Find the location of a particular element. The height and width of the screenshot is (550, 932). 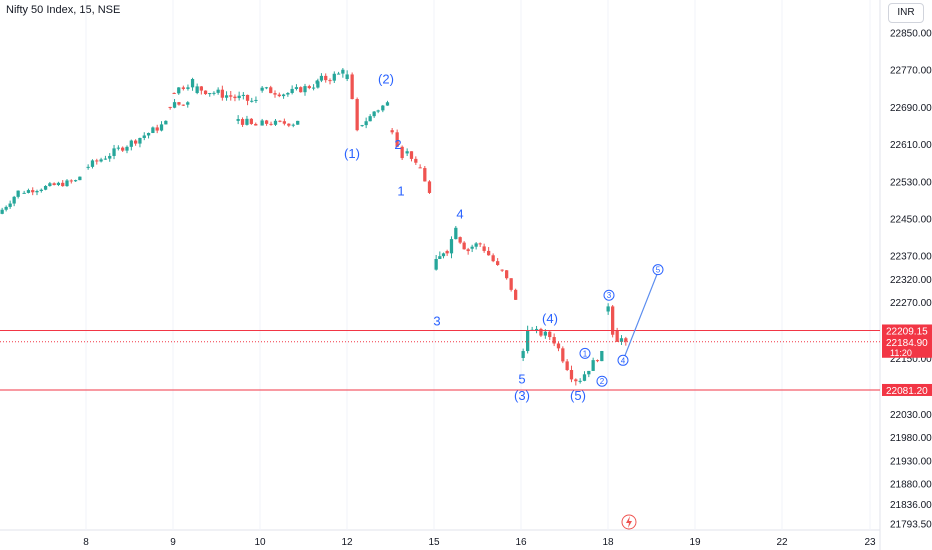

x-tick-label: 10 is located at coordinates (260, 542).